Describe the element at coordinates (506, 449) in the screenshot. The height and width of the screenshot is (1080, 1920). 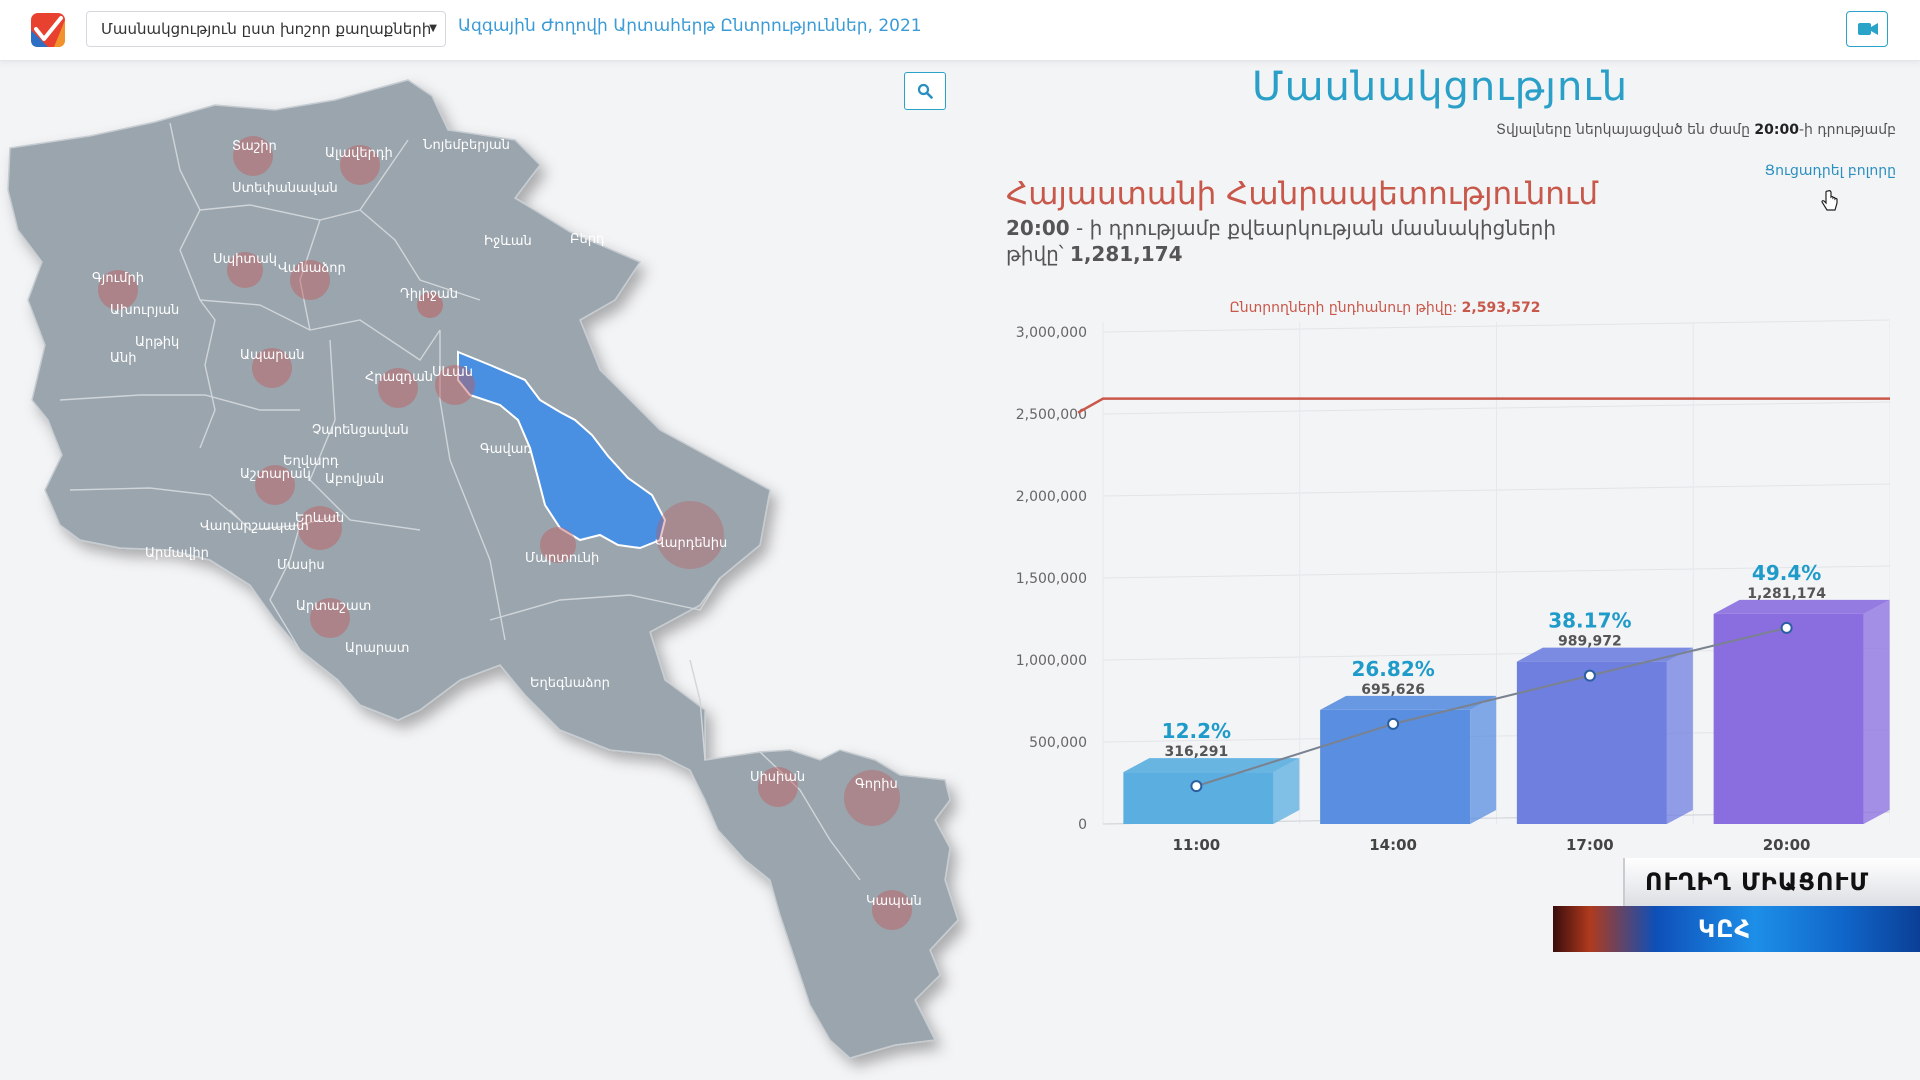
I see `svg-text: Գավառ` at that location.